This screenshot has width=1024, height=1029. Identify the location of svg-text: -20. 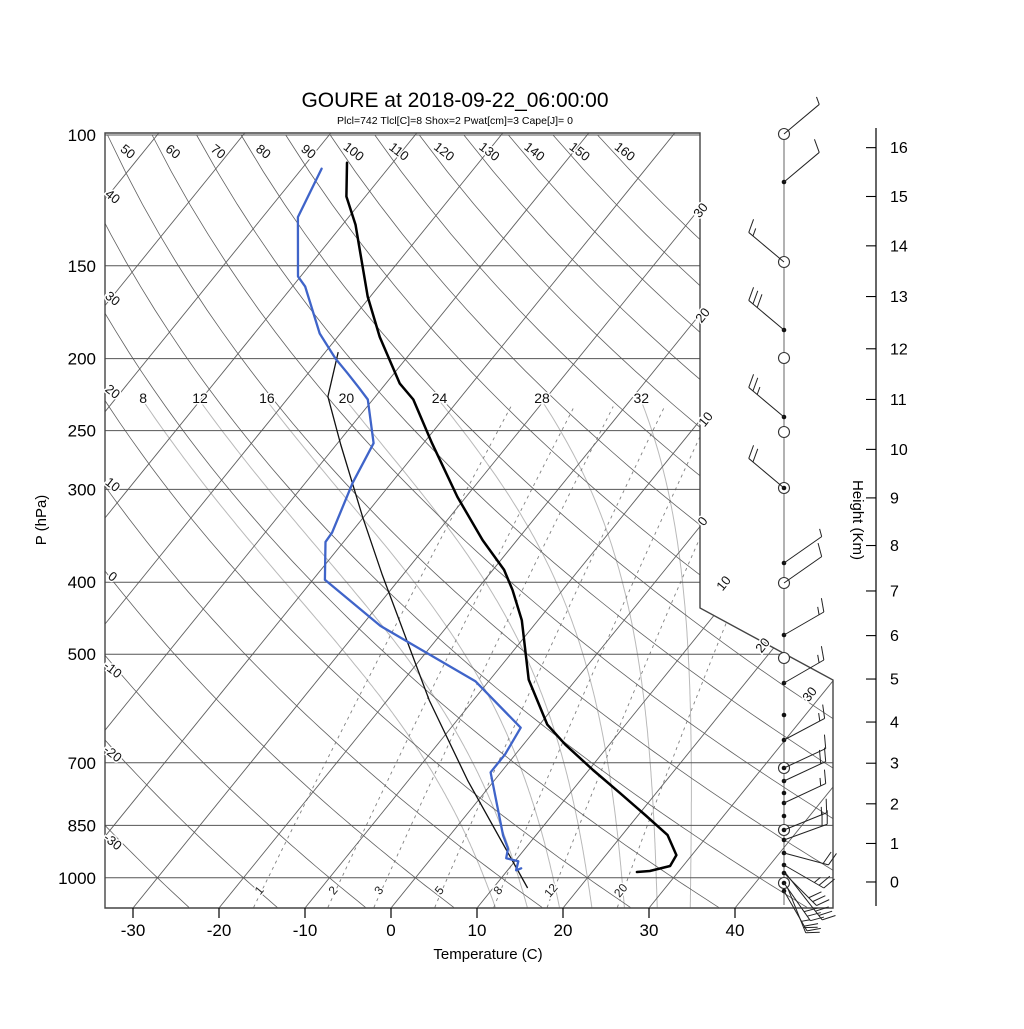
(219, 930).